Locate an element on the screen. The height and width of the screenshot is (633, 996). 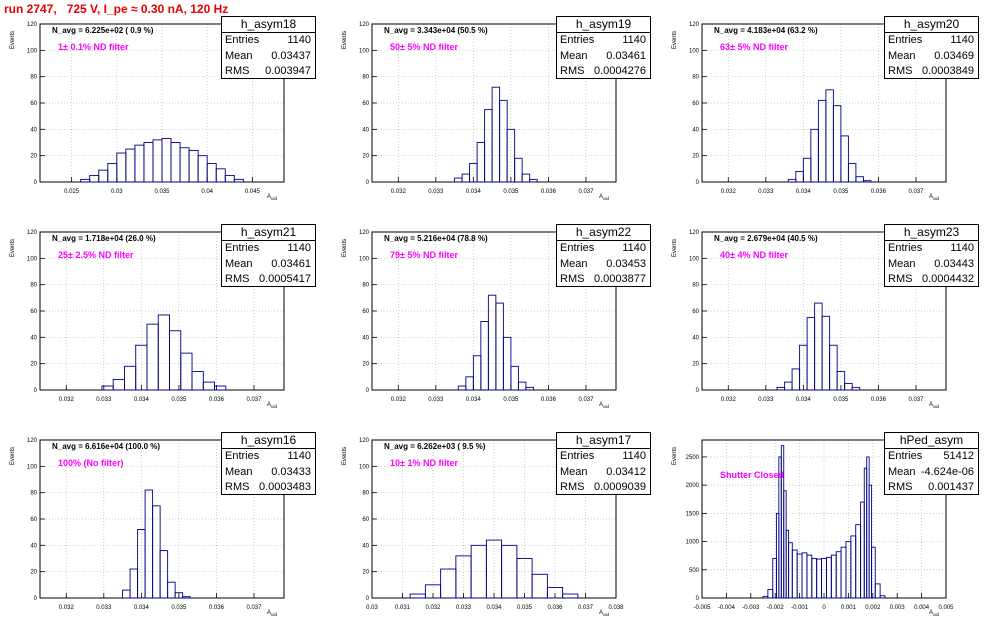
x-tick-label: 0.034 is located at coordinates (474, 400).